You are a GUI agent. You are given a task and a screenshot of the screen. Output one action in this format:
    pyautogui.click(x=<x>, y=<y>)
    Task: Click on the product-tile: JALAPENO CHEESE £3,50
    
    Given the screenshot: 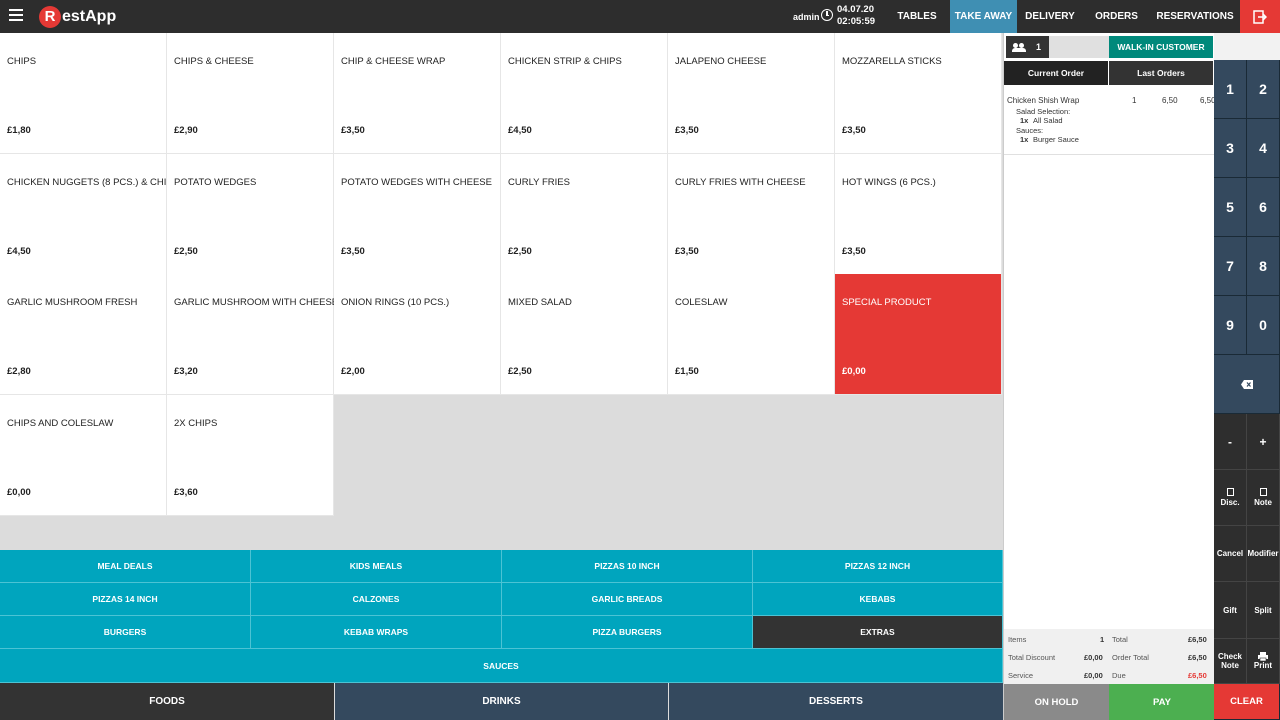 What is the action you would take?
    pyautogui.click(x=751, y=93)
    